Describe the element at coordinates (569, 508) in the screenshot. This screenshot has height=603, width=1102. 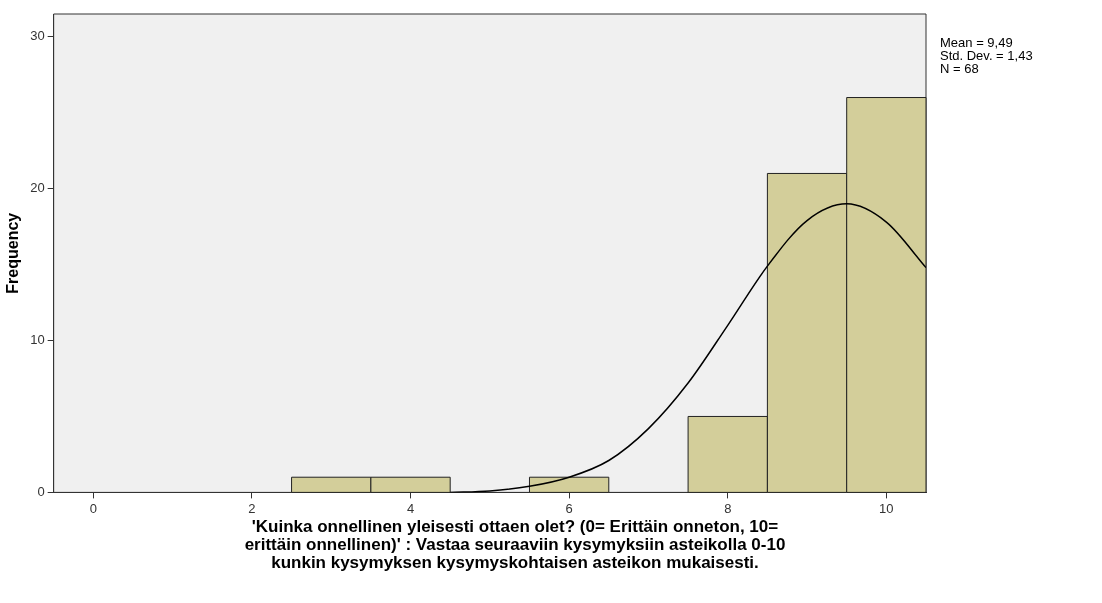
I see `x-tick-label: 6` at that location.